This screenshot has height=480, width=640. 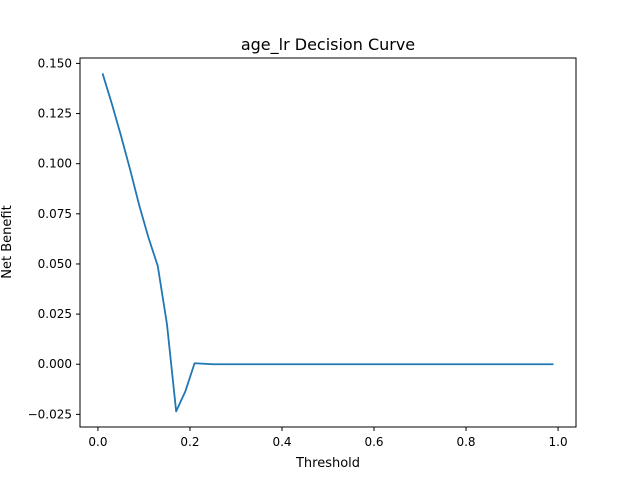 What do you see at coordinates (55, 314) in the screenshot?
I see `y-tick-label: 0.025` at bounding box center [55, 314].